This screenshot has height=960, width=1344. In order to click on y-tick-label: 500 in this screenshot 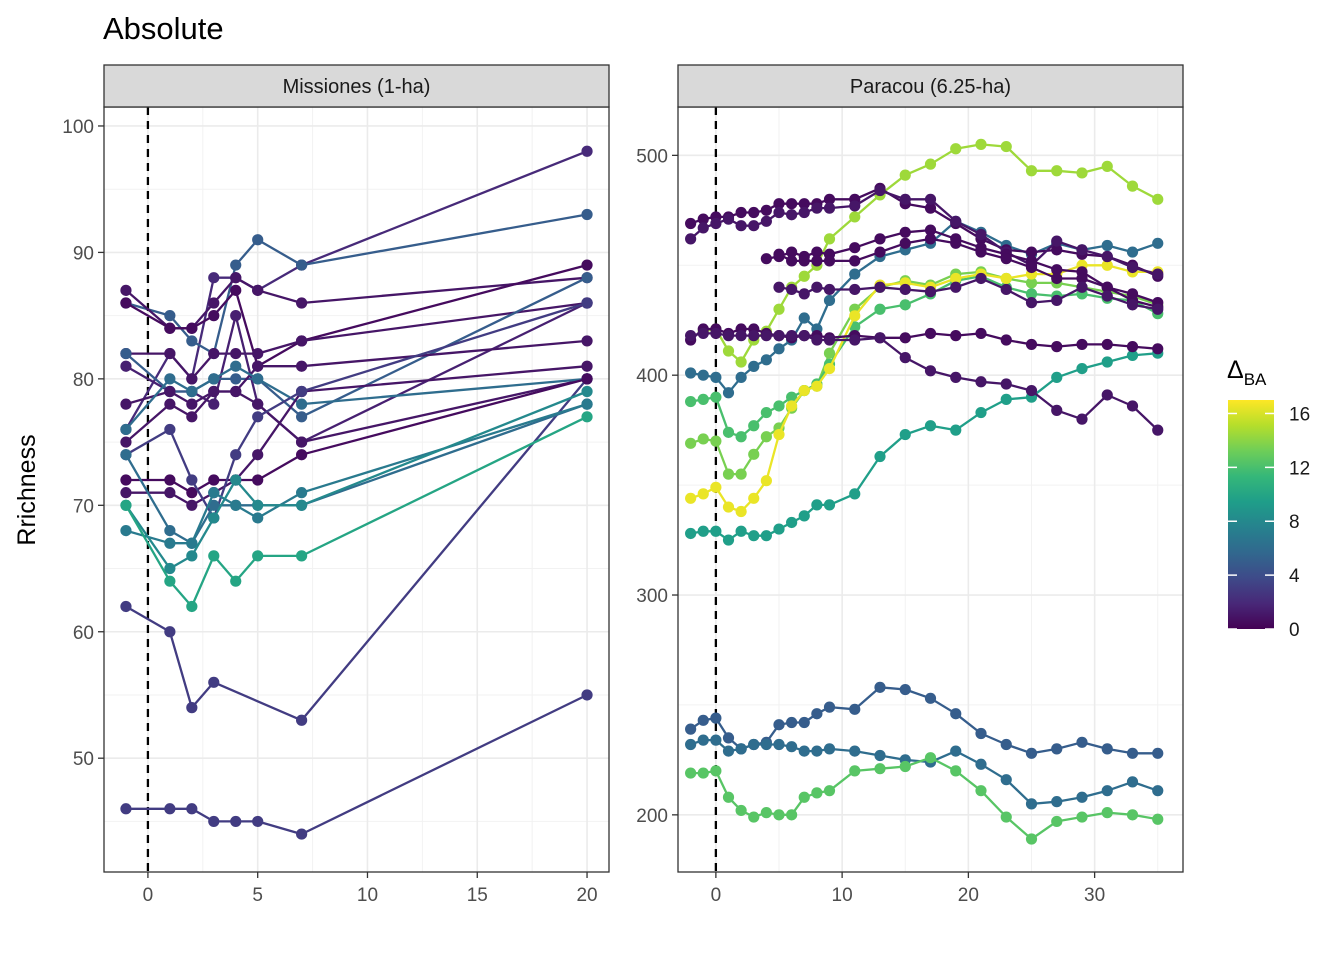, I will do `click(652, 156)`.